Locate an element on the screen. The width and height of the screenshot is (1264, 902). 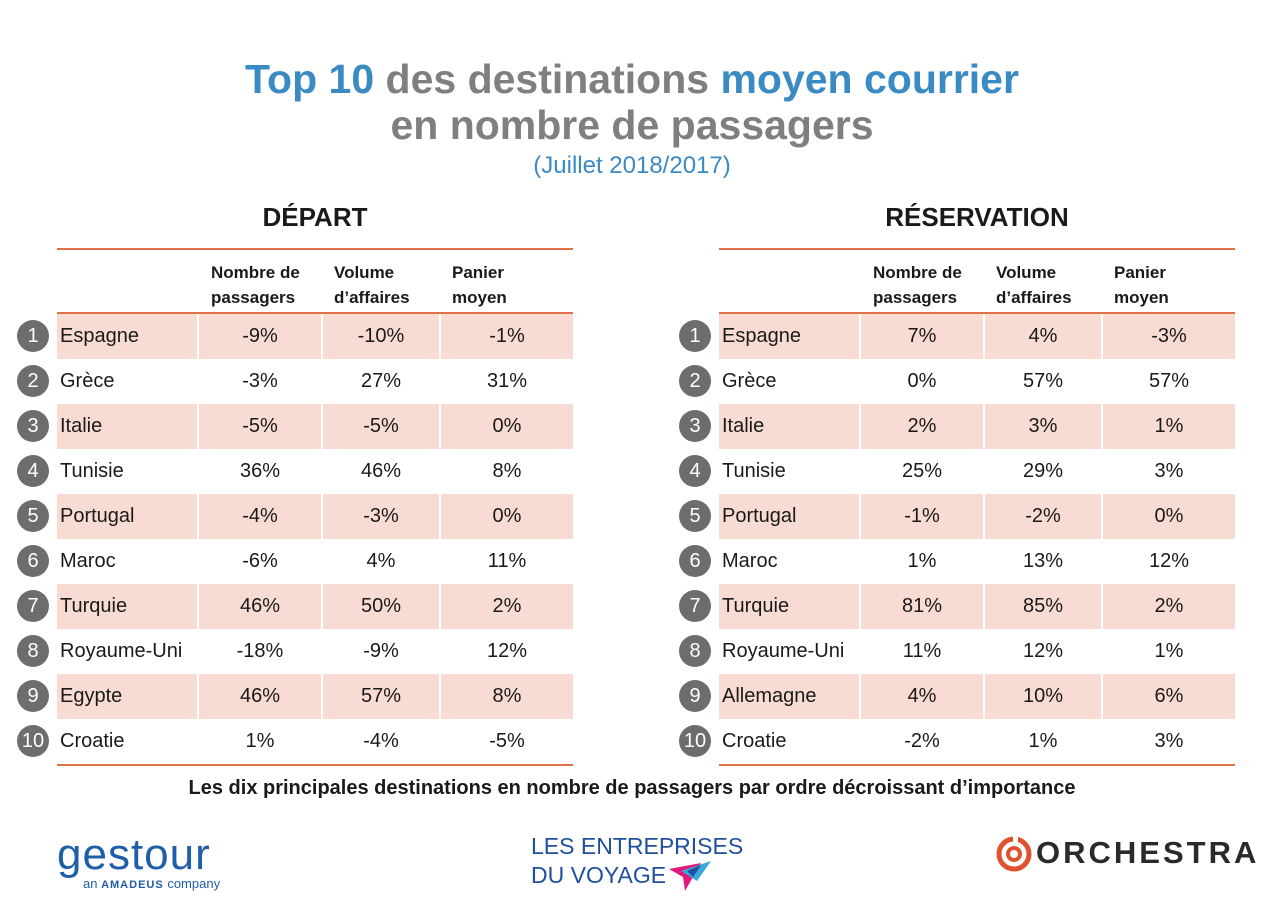
passengers-value: -9% is located at coordinates (260, 336).